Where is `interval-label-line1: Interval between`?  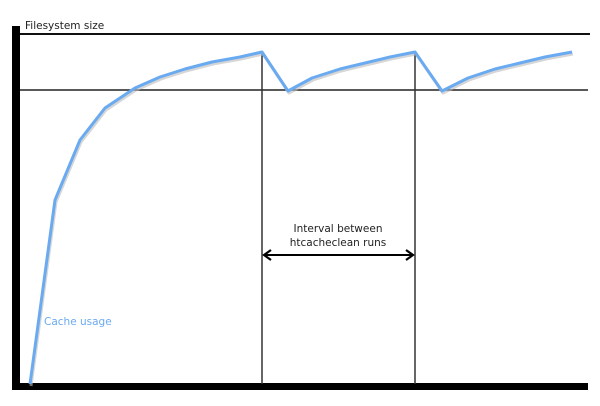
interval-label-line1: Interval between is located at coordinates (338, 229).